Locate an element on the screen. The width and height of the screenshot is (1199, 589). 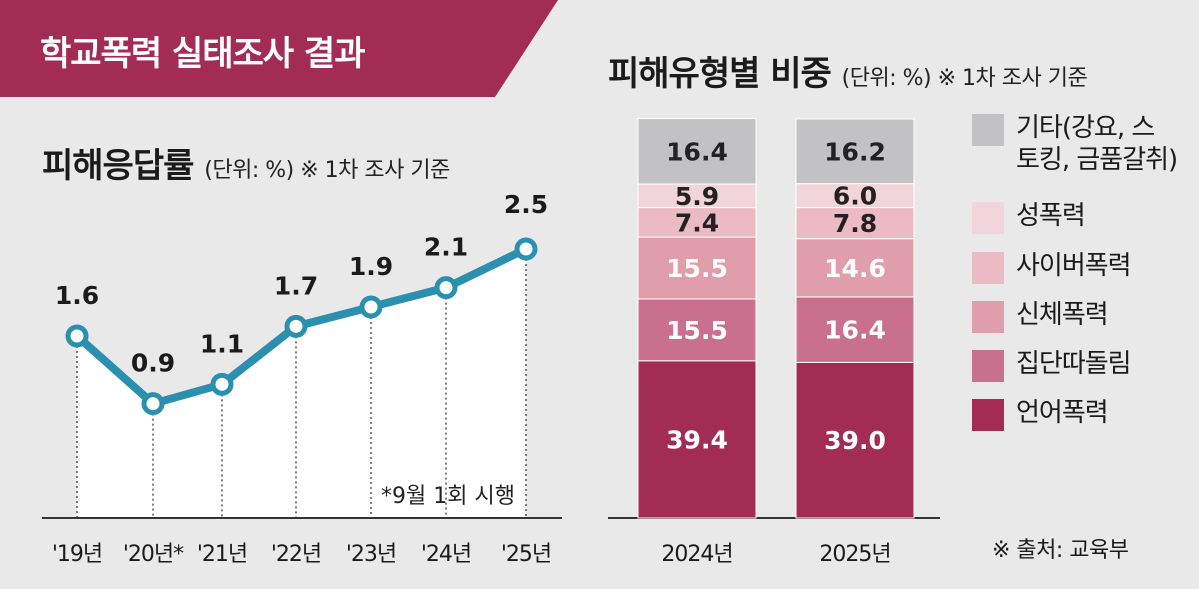
bar-segment-label: 39.4 is located at coordinates (697, 439).